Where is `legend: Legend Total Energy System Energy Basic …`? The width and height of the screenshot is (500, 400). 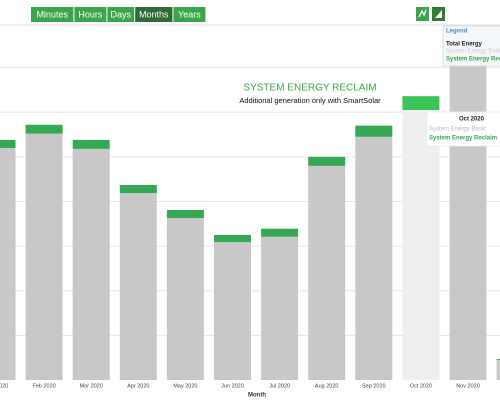
legend: Legend Total Energy System Energy Basic … is located at coordinates (471, 46).